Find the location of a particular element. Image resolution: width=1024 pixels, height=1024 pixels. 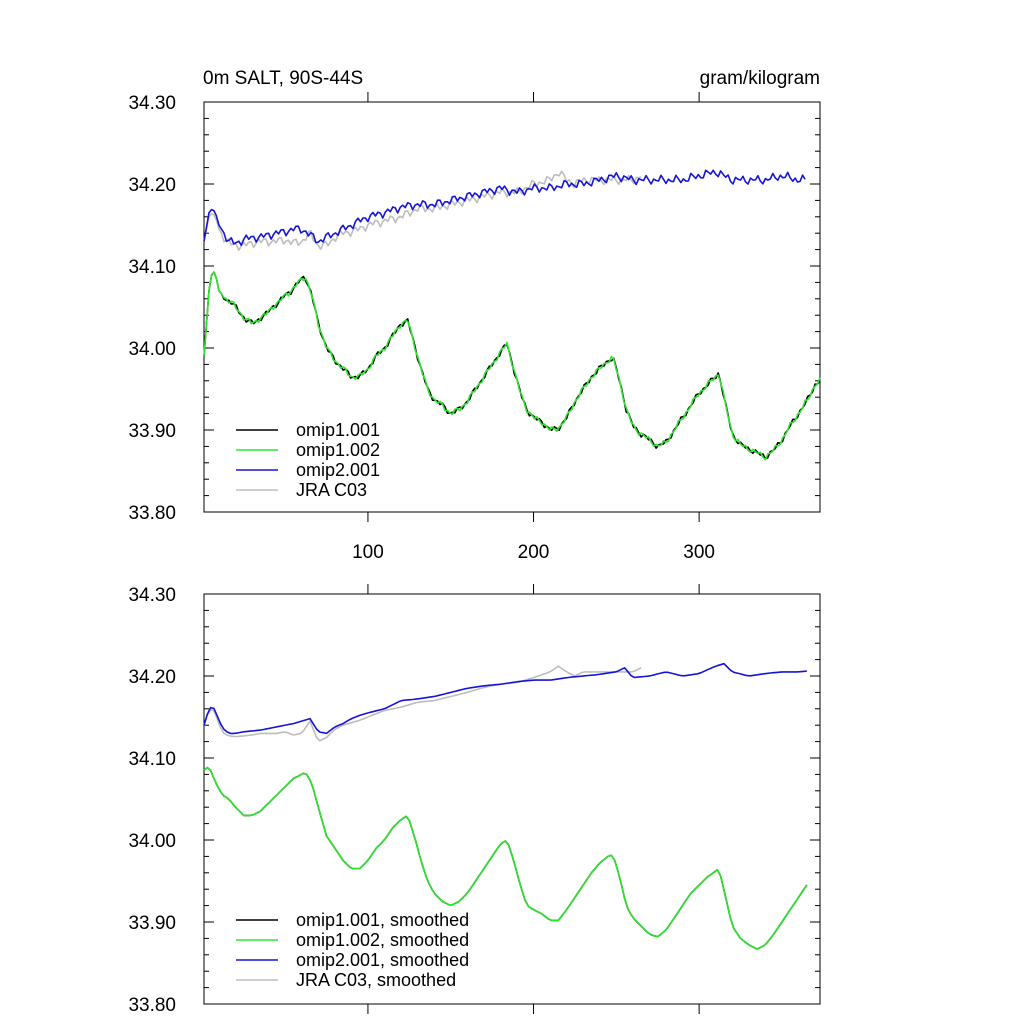

legend-label: omip1.002 is located at coordinates (338, 450).